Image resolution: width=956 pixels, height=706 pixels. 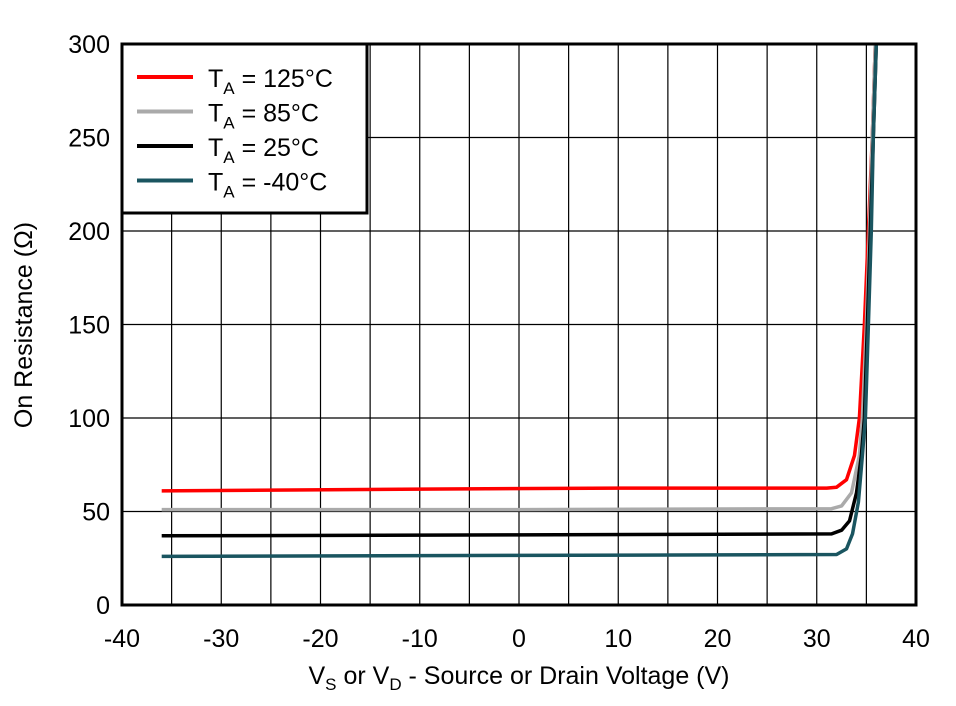 What do you see at coordinates (103, 606) in the screenshot?
I see `y-tick-label: 0` at bounding box center [103, 606].